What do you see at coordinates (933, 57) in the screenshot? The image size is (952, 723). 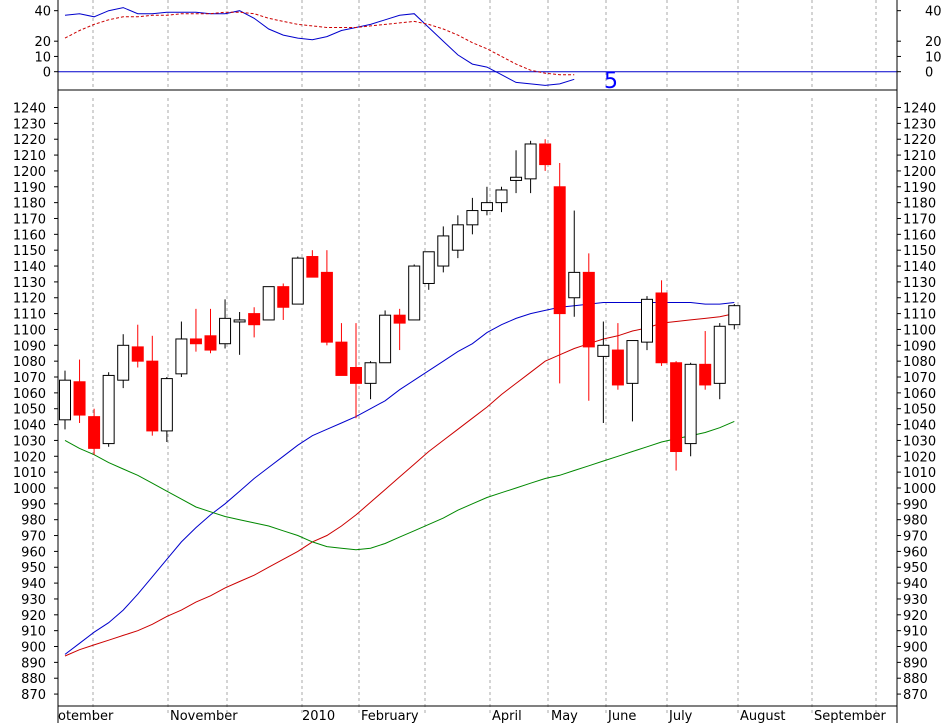 I see `indicator-tick-label-right: 10` at bounding box center [933, 57].